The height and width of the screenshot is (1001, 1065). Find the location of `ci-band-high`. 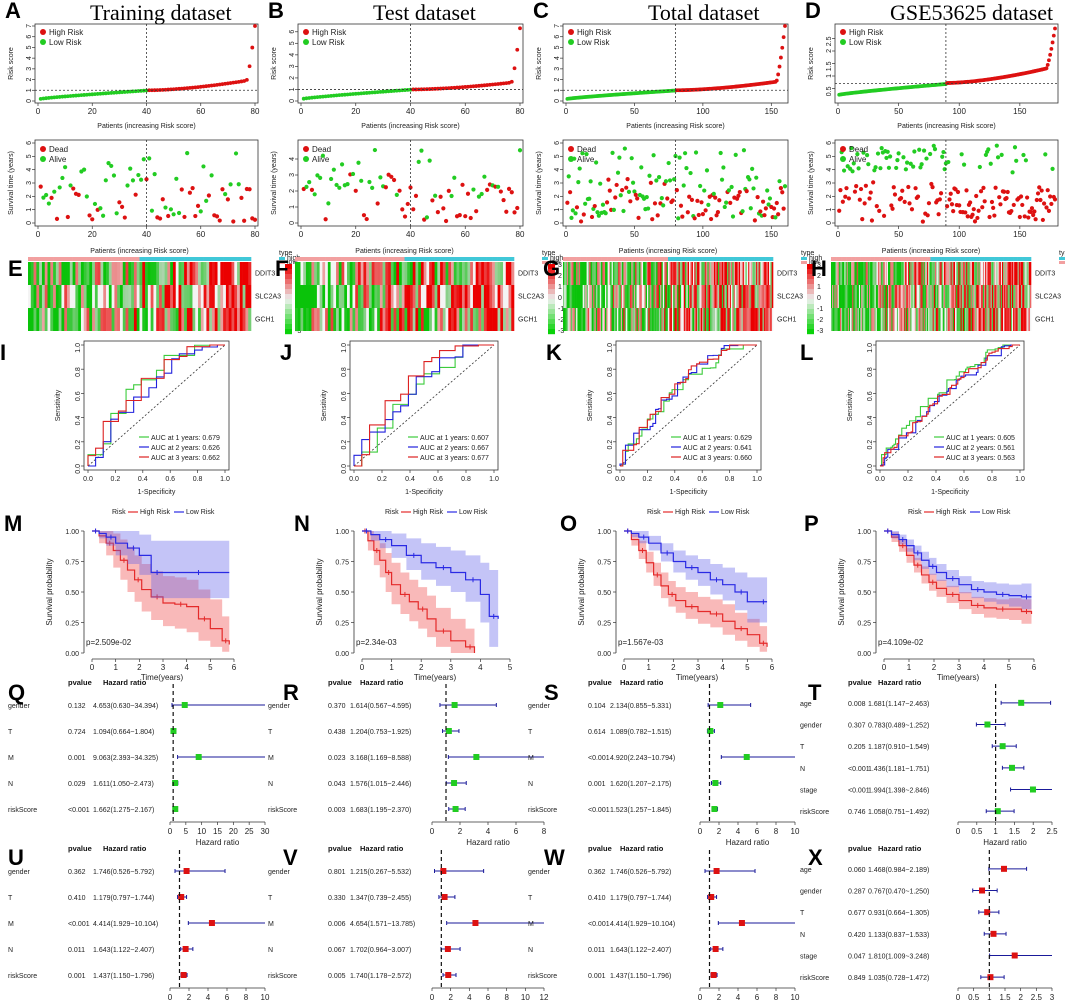

ci-band-high is located at coordinates (161, 592).